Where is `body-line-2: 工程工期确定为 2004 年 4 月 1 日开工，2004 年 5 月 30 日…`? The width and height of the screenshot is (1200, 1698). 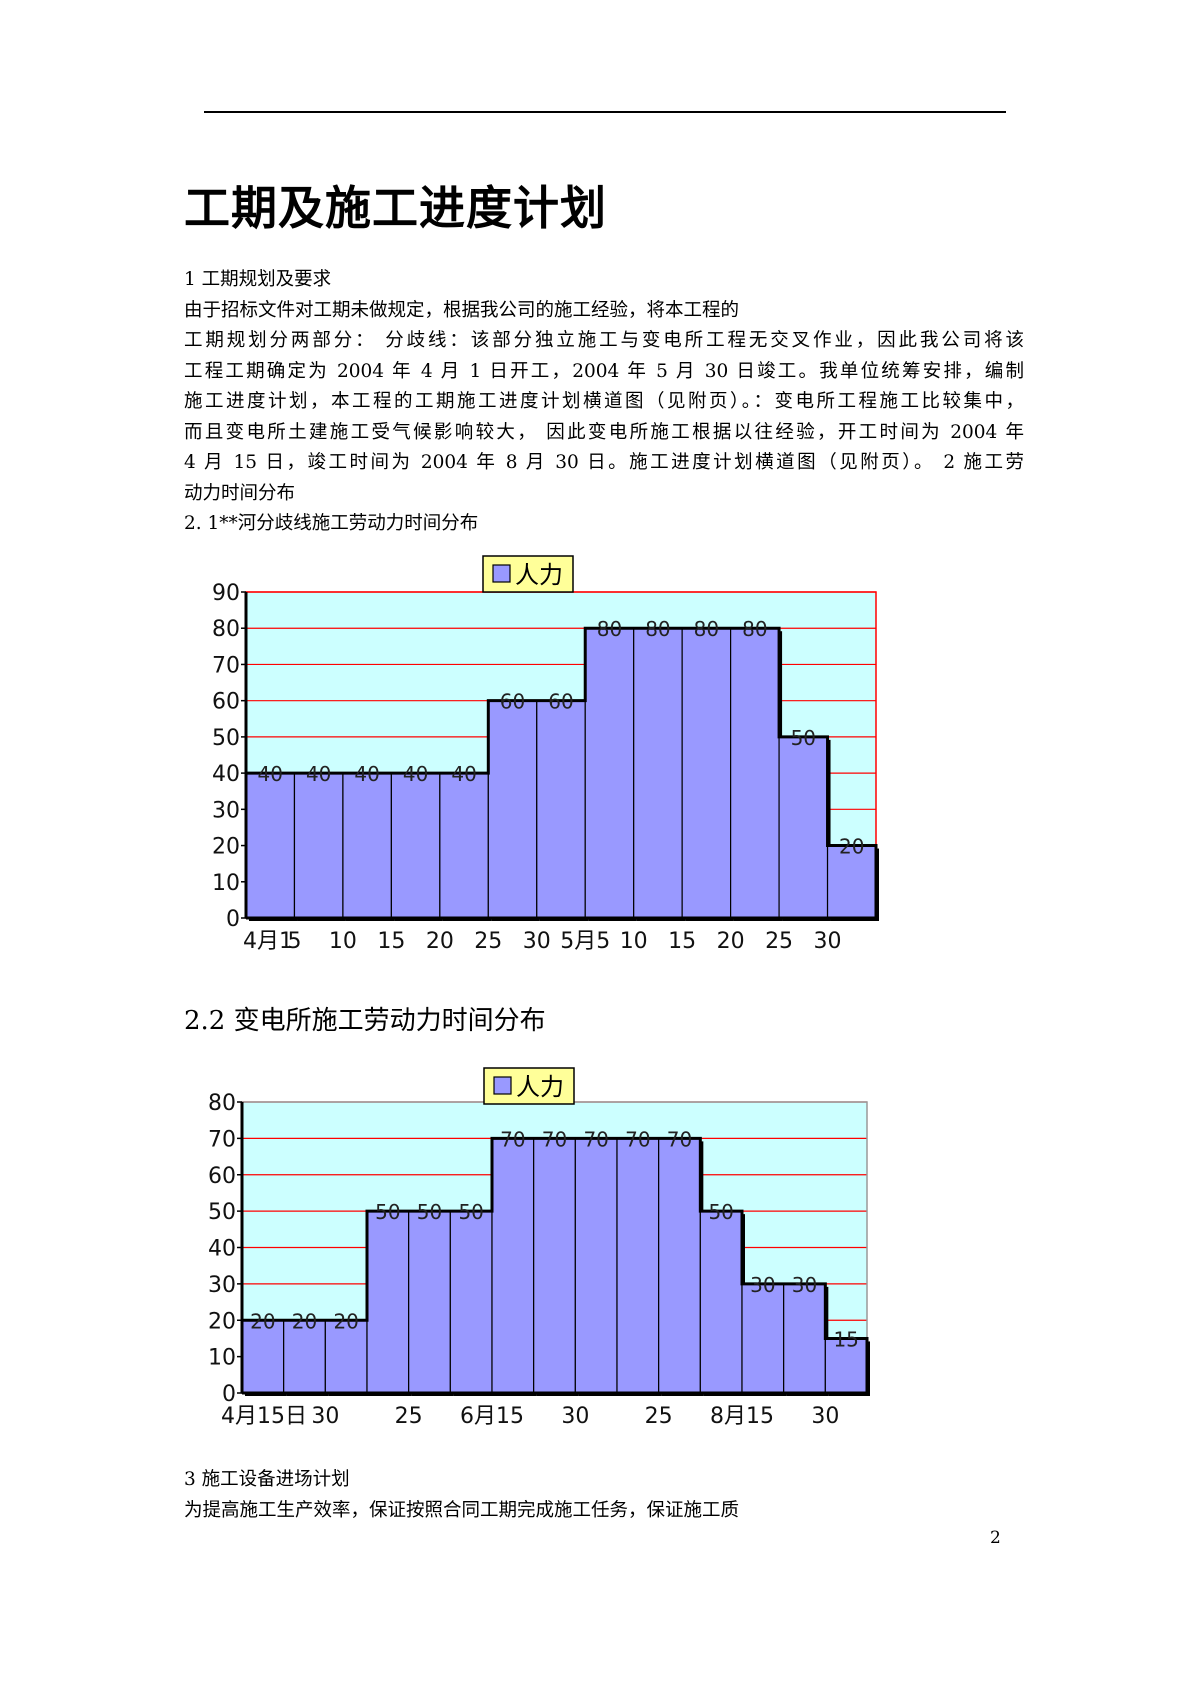 body-line-2: 工程工期确定为 2004 年 4 月 1 日开工，2004 年 5 月 30 日… is located at coordinates (604, 371).